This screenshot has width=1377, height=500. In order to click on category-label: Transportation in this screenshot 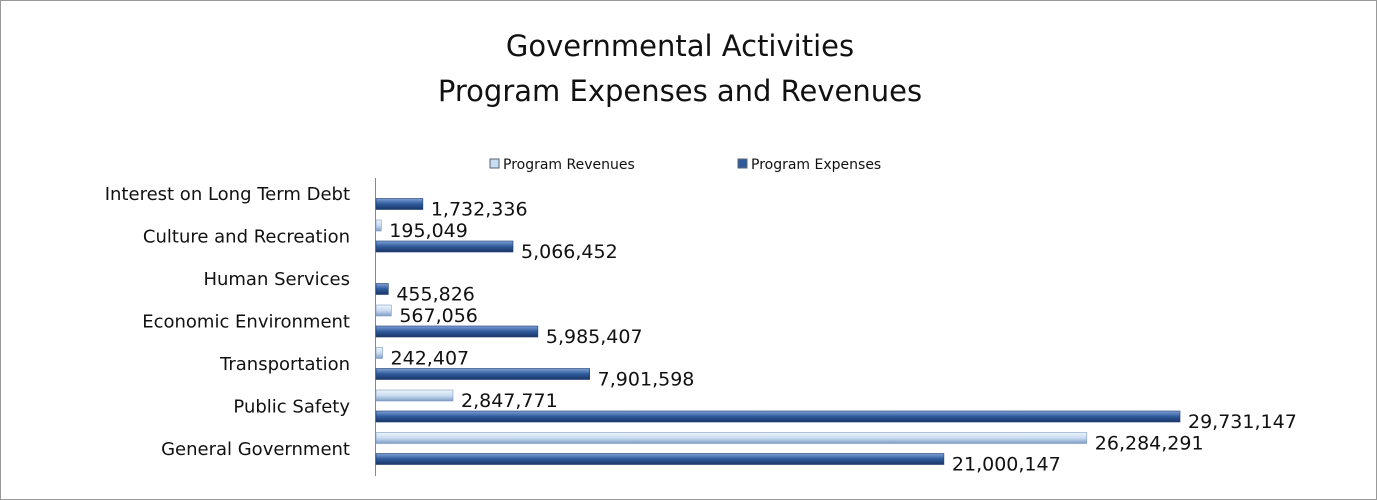, I will do `click(284, 364)`.